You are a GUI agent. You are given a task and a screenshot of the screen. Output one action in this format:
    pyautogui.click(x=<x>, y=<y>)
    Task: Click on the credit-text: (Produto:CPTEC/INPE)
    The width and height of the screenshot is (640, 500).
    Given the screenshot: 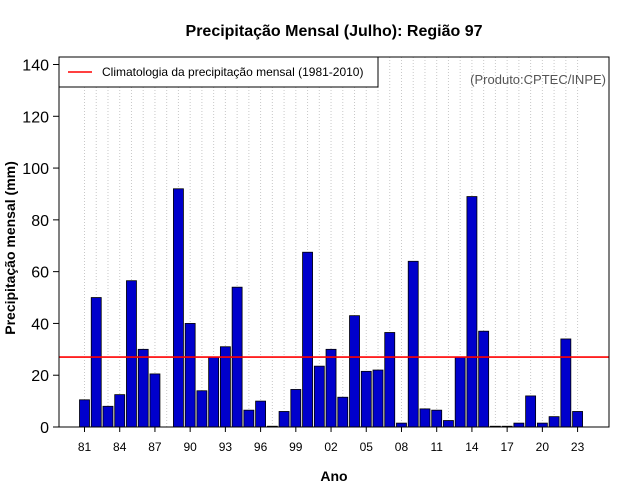 What is the action you would take?
    pyautogui.click(x=538, y=79)
    